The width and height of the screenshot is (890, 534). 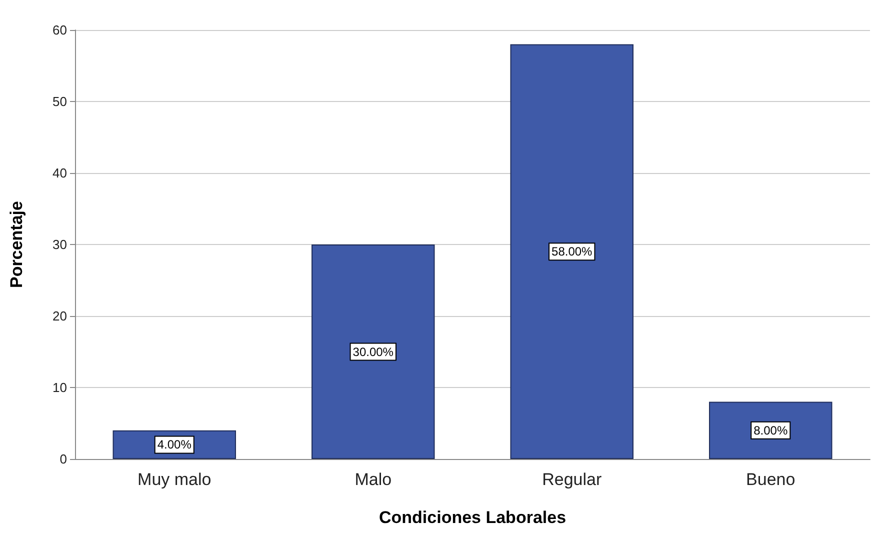 I want to click on y-tick-label: 60, so click(x=59, y=30).